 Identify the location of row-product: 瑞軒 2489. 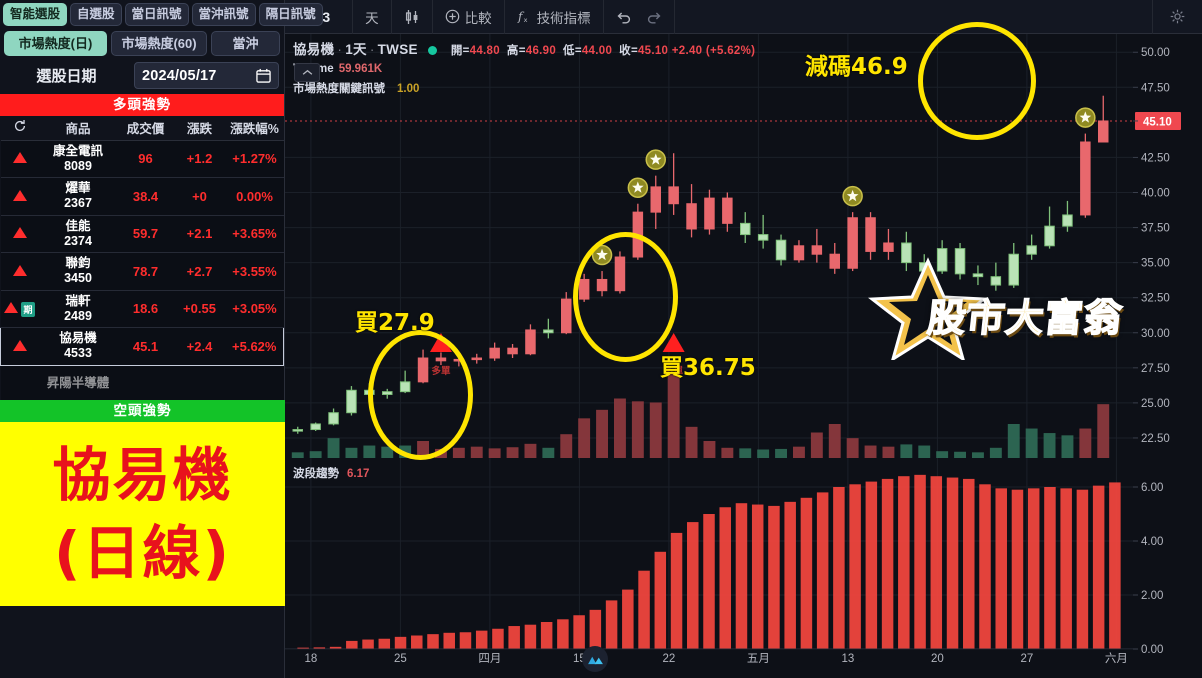
(78, 309).